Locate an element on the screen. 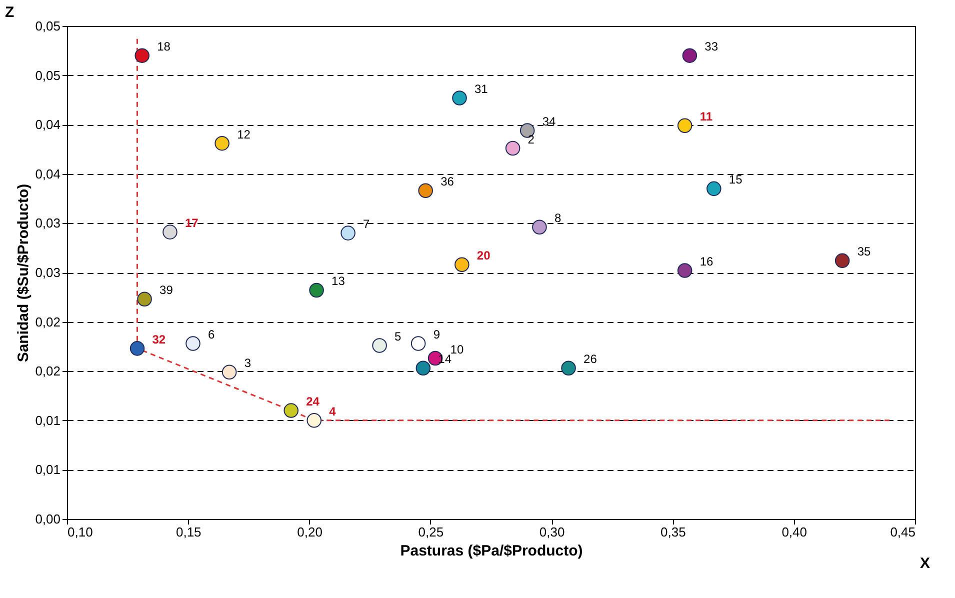  x-tick-label: 0,45 is located at coordinates (903, 532).